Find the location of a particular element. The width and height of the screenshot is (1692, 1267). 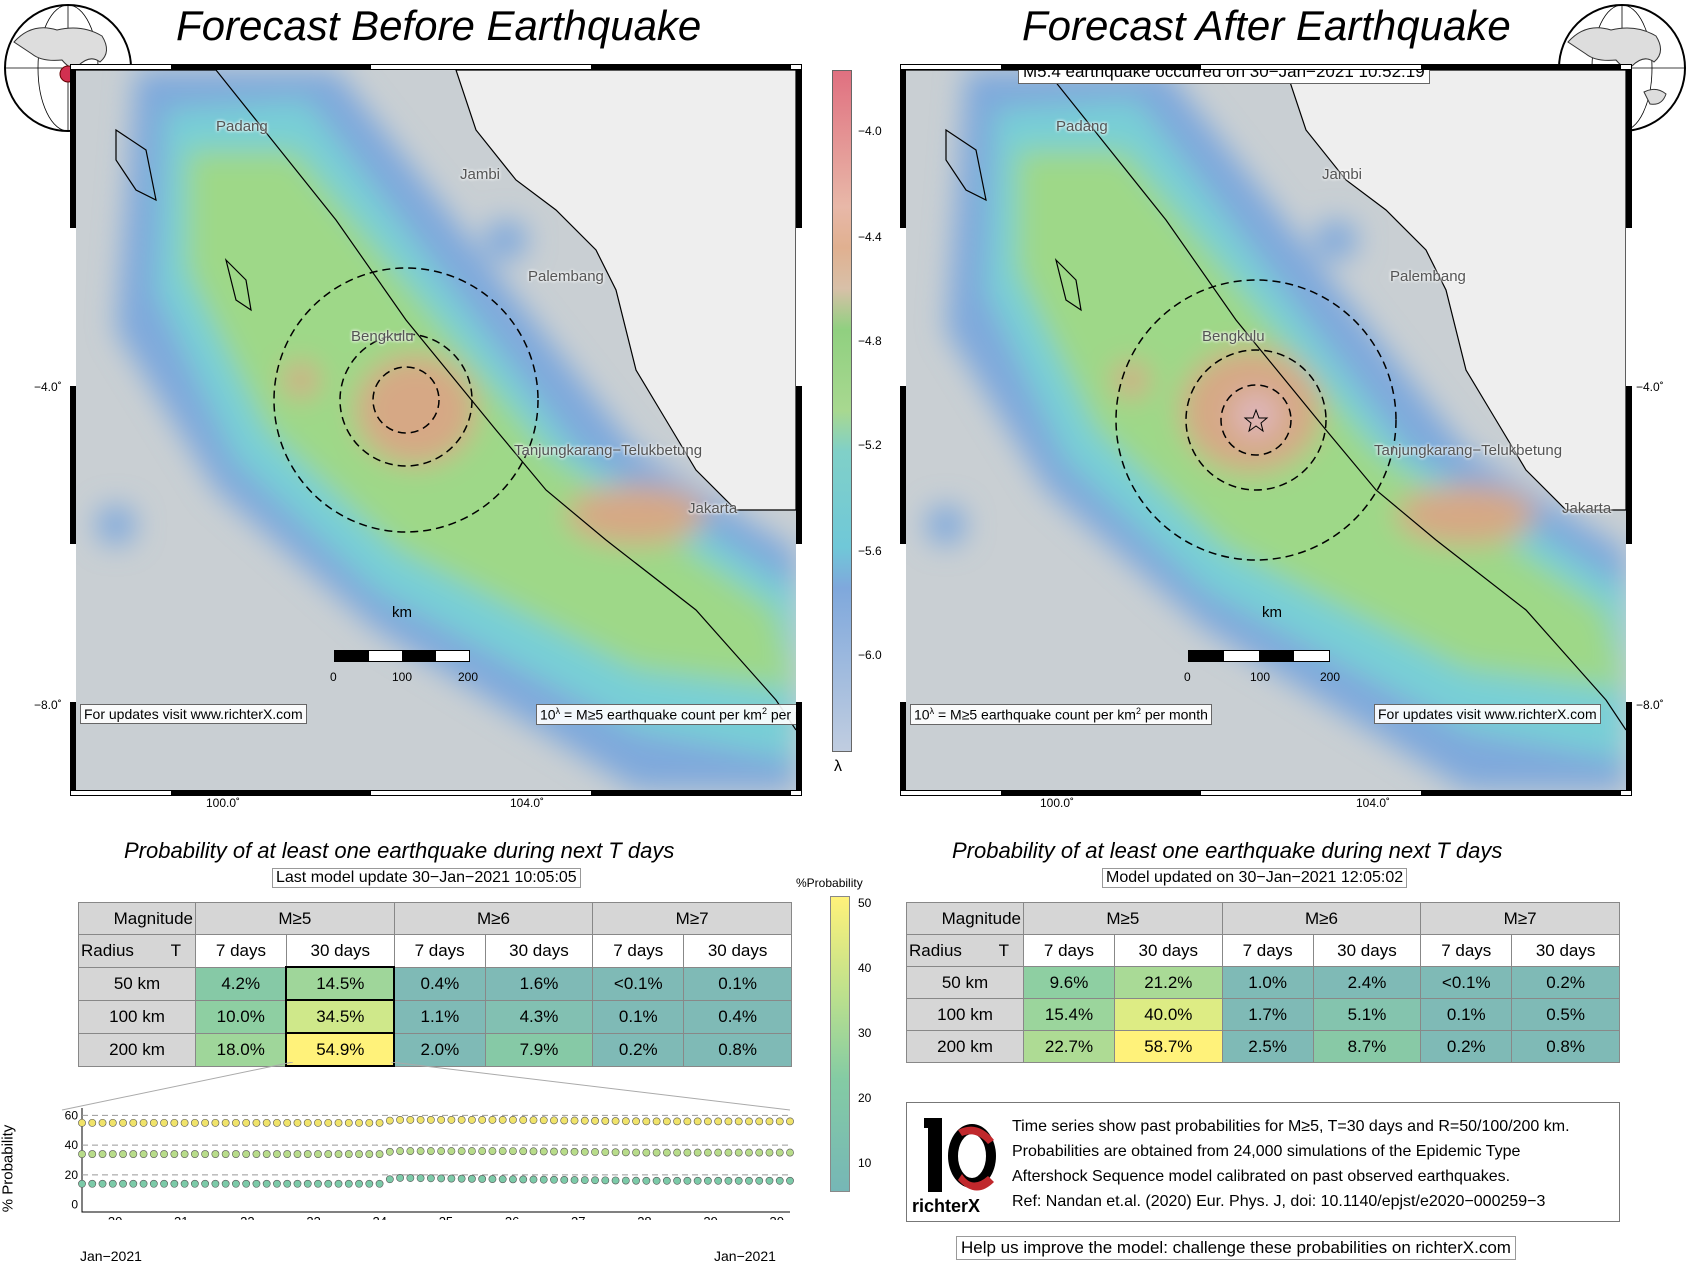

ts-xtick: 27 is located at coordinates (578, 1217).